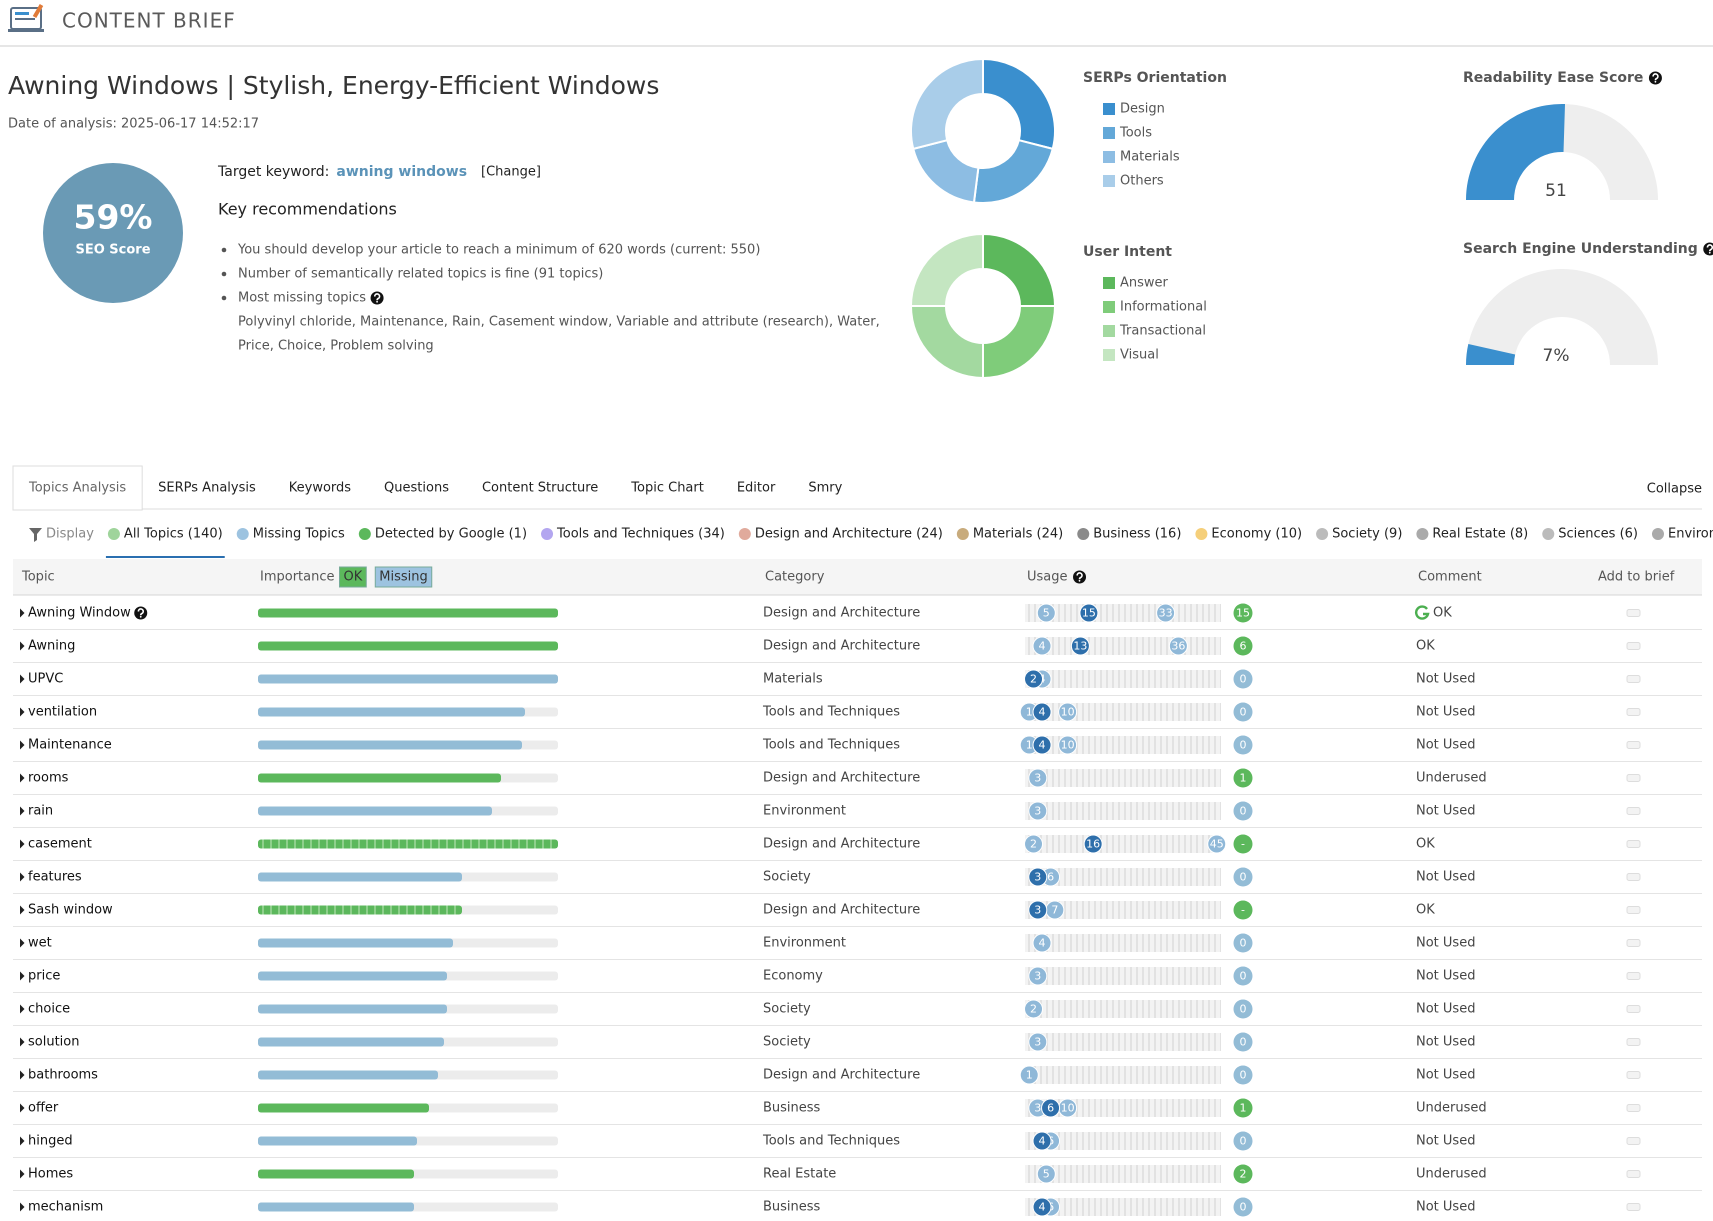 The height and width of the screenshot is (1221, 1713). What do you see at coordinates (825, 488) in the screenshot?
I see `tab: Smry` at bounding box center [825, 488].